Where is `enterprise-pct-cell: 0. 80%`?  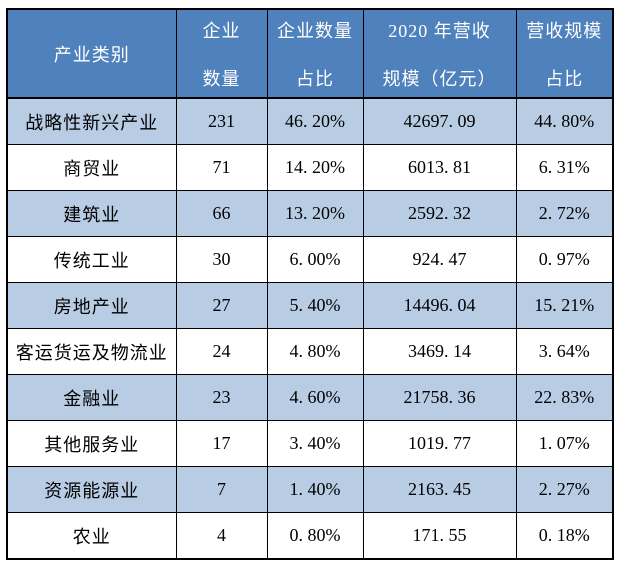
enterprise-pct-cell: 0. 80% is located at coordinates (315, 536).